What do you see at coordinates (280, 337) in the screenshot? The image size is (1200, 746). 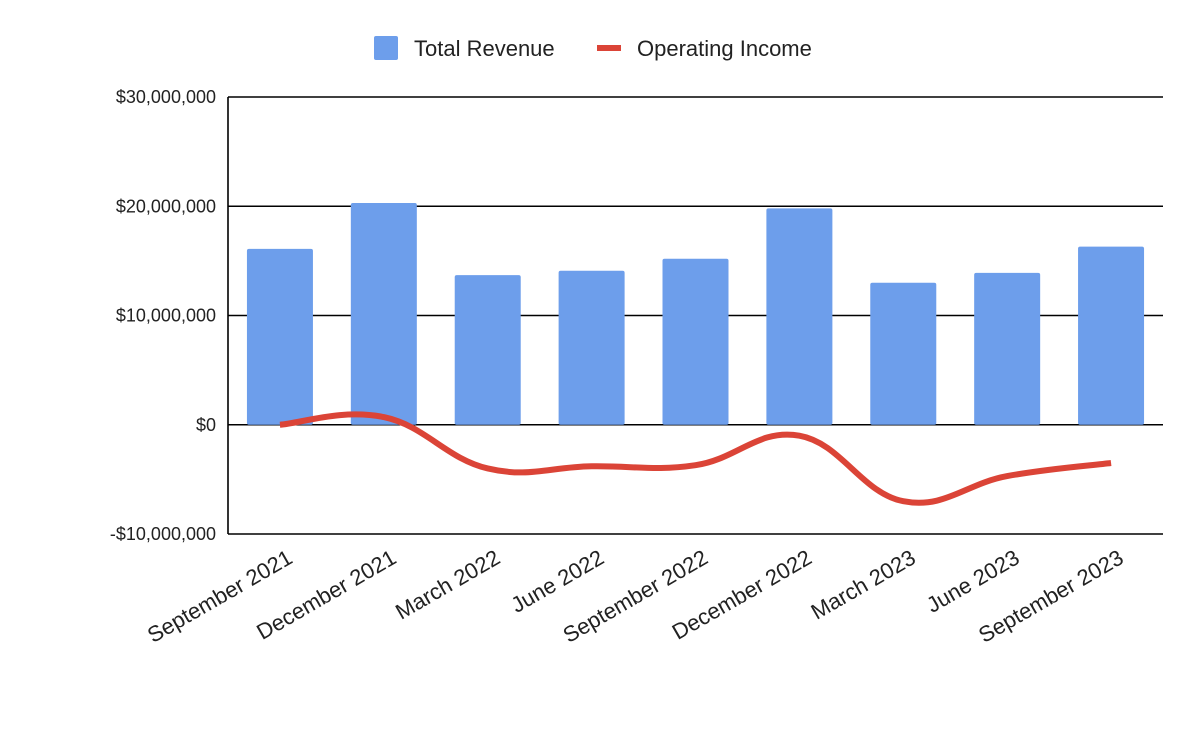 I see `bar-september-2021` at bounding box center [280, 337].